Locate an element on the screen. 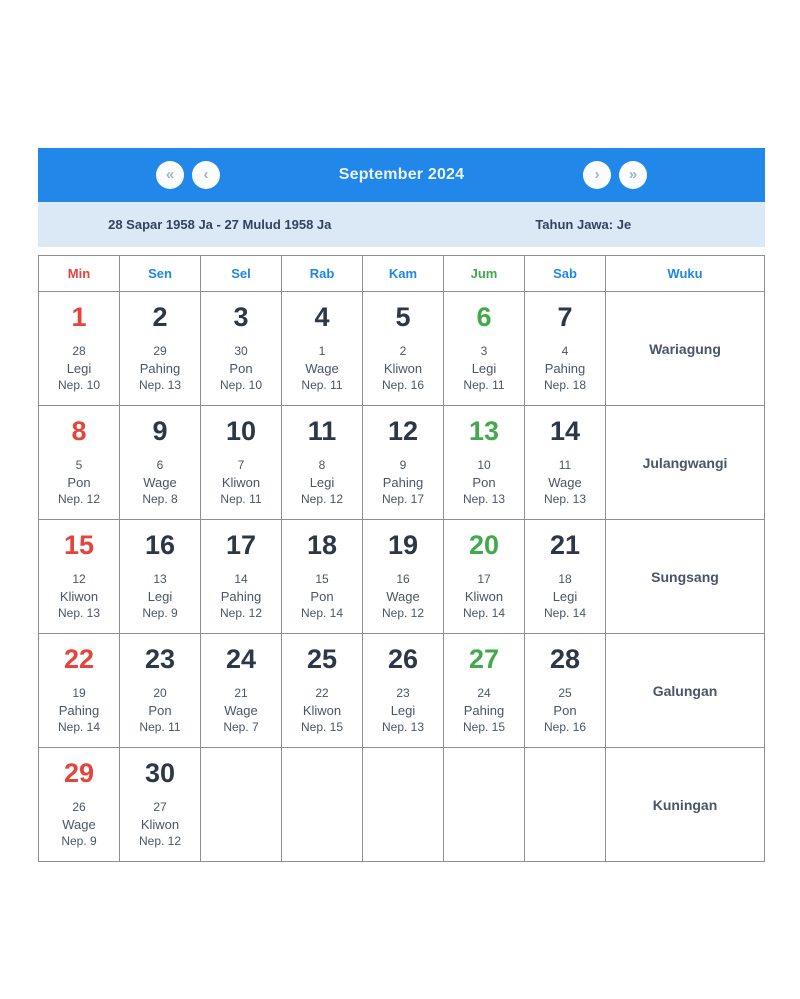  column-header-kam: Kam is located at coordinates (403, 273).